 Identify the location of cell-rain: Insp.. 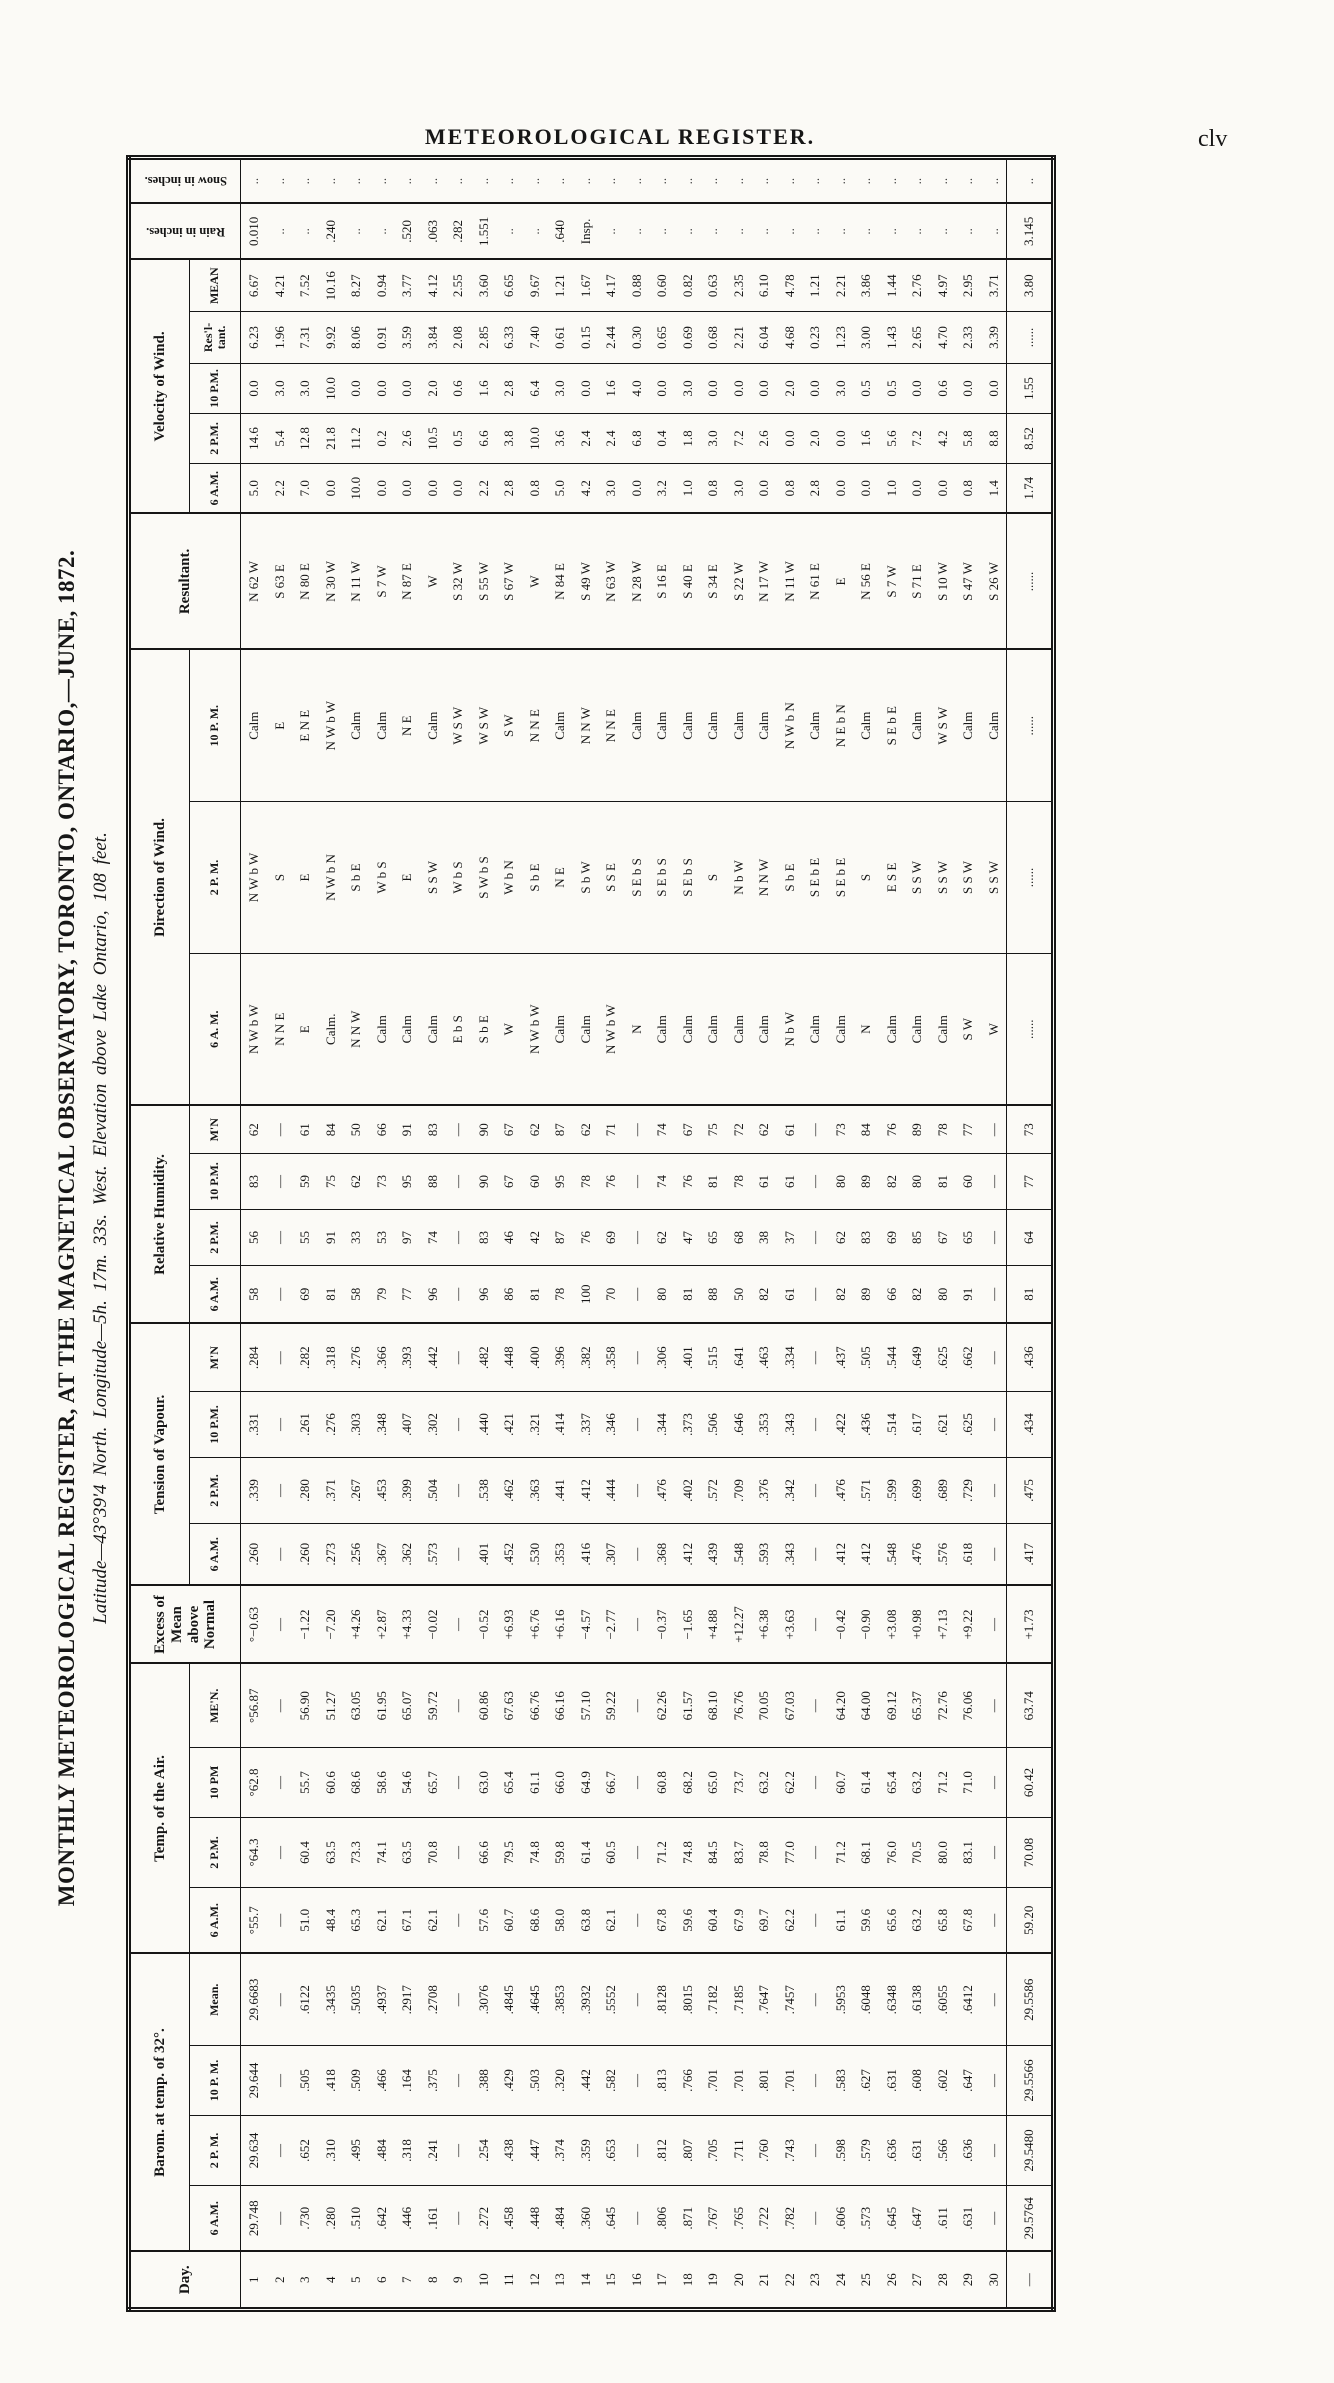
(585, 231).